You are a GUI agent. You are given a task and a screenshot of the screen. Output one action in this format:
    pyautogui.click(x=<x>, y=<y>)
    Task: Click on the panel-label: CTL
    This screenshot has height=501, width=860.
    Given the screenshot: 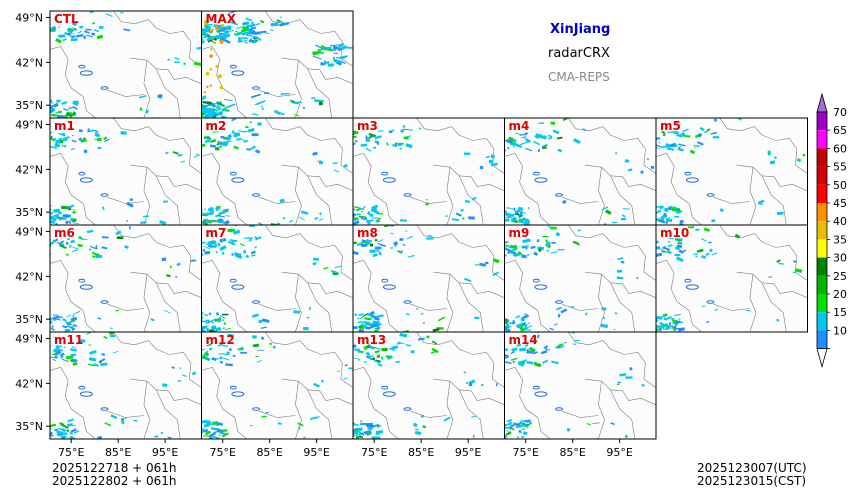 What is the action you would take?
    pyautogui.click(x=66, y=19)
    